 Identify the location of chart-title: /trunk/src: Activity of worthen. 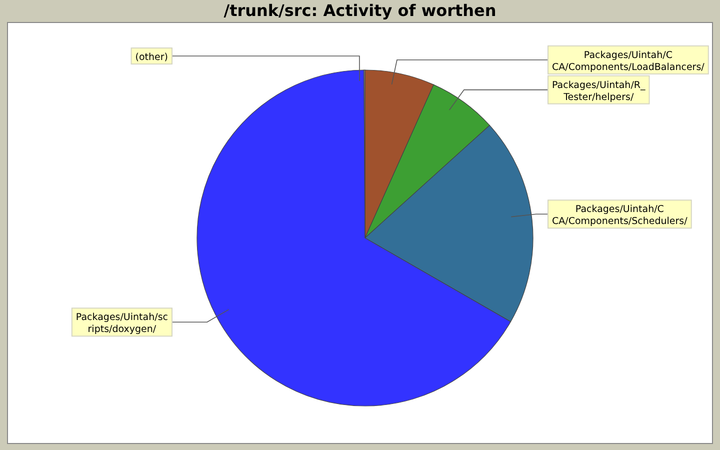
(360, 11).